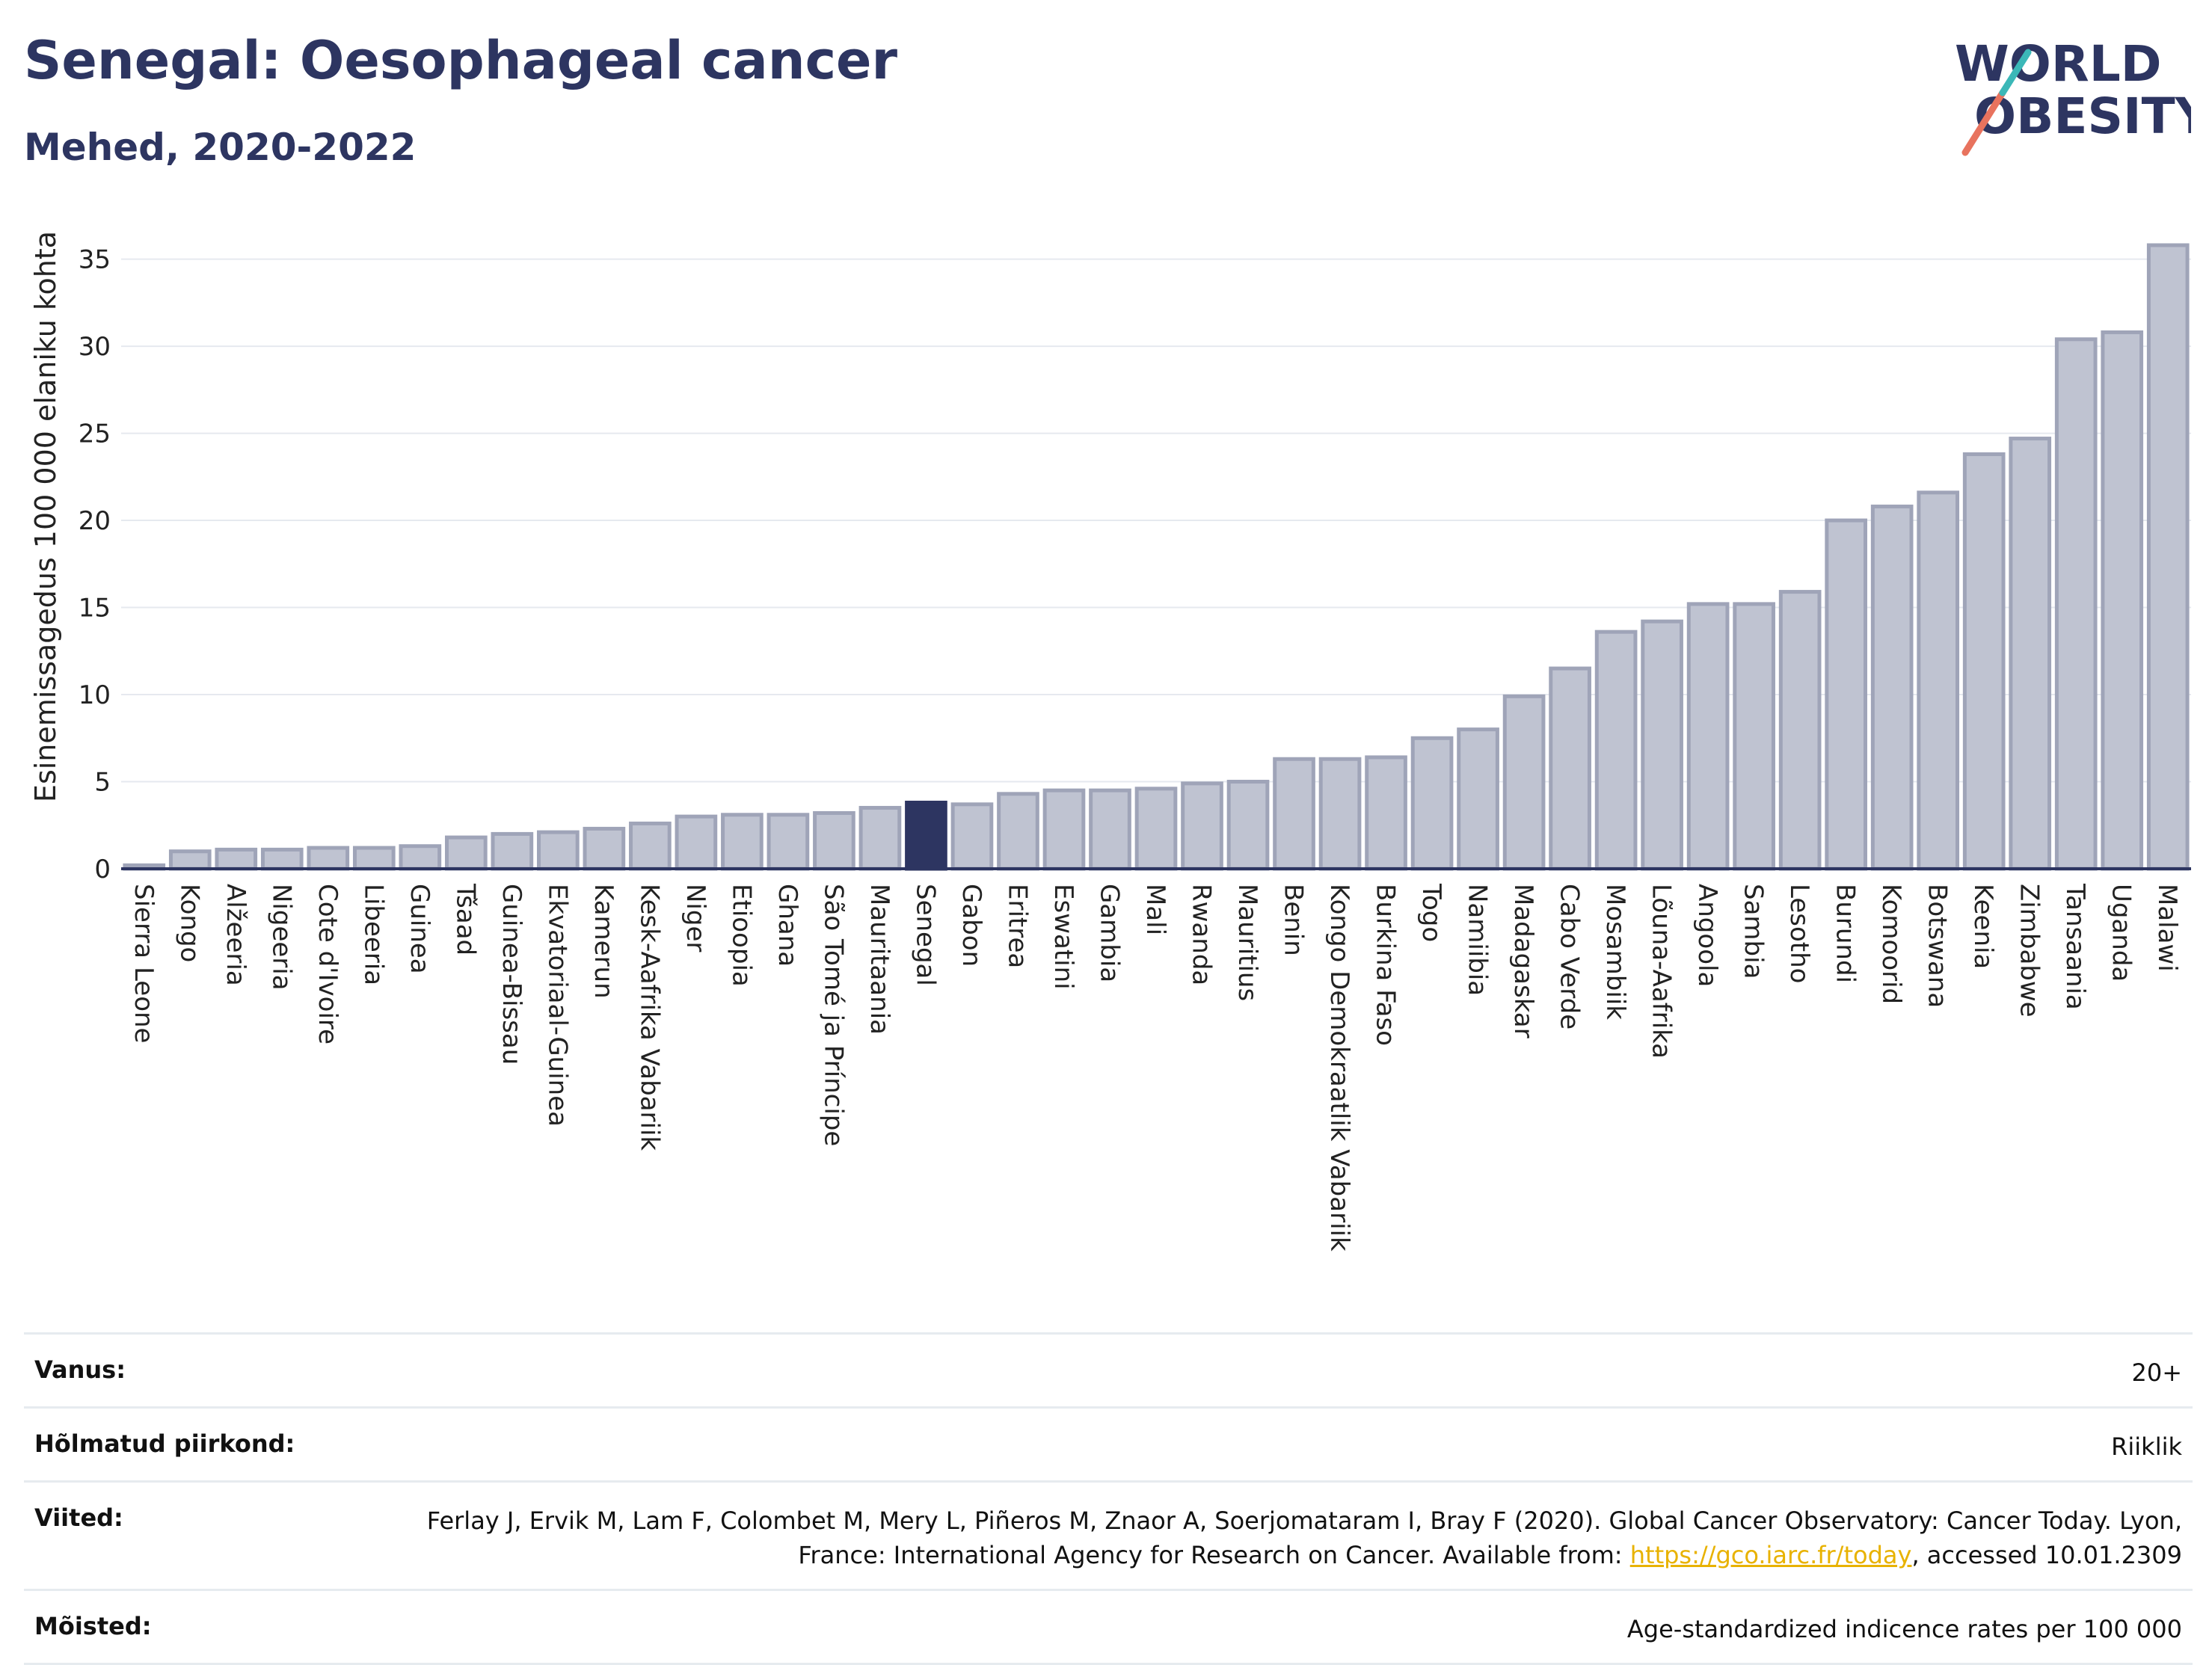 The image size is (2212, 1665). What do you see at coordinates (237, 859) in the screenshot?
I see `bar-al-eeria` at bounding box center [237, 859].